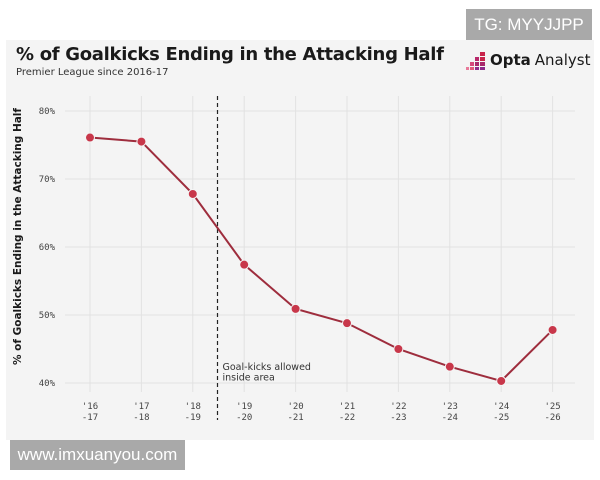 This screenshot has height=480, width=600. I want to click on x-tick-label: '18, so click(193, 407).